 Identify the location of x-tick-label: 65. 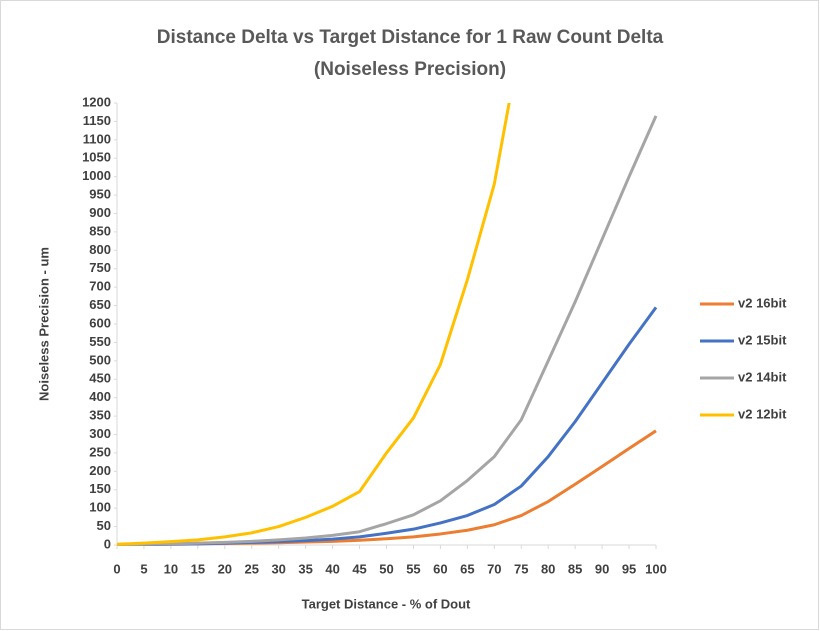
(467, 568).